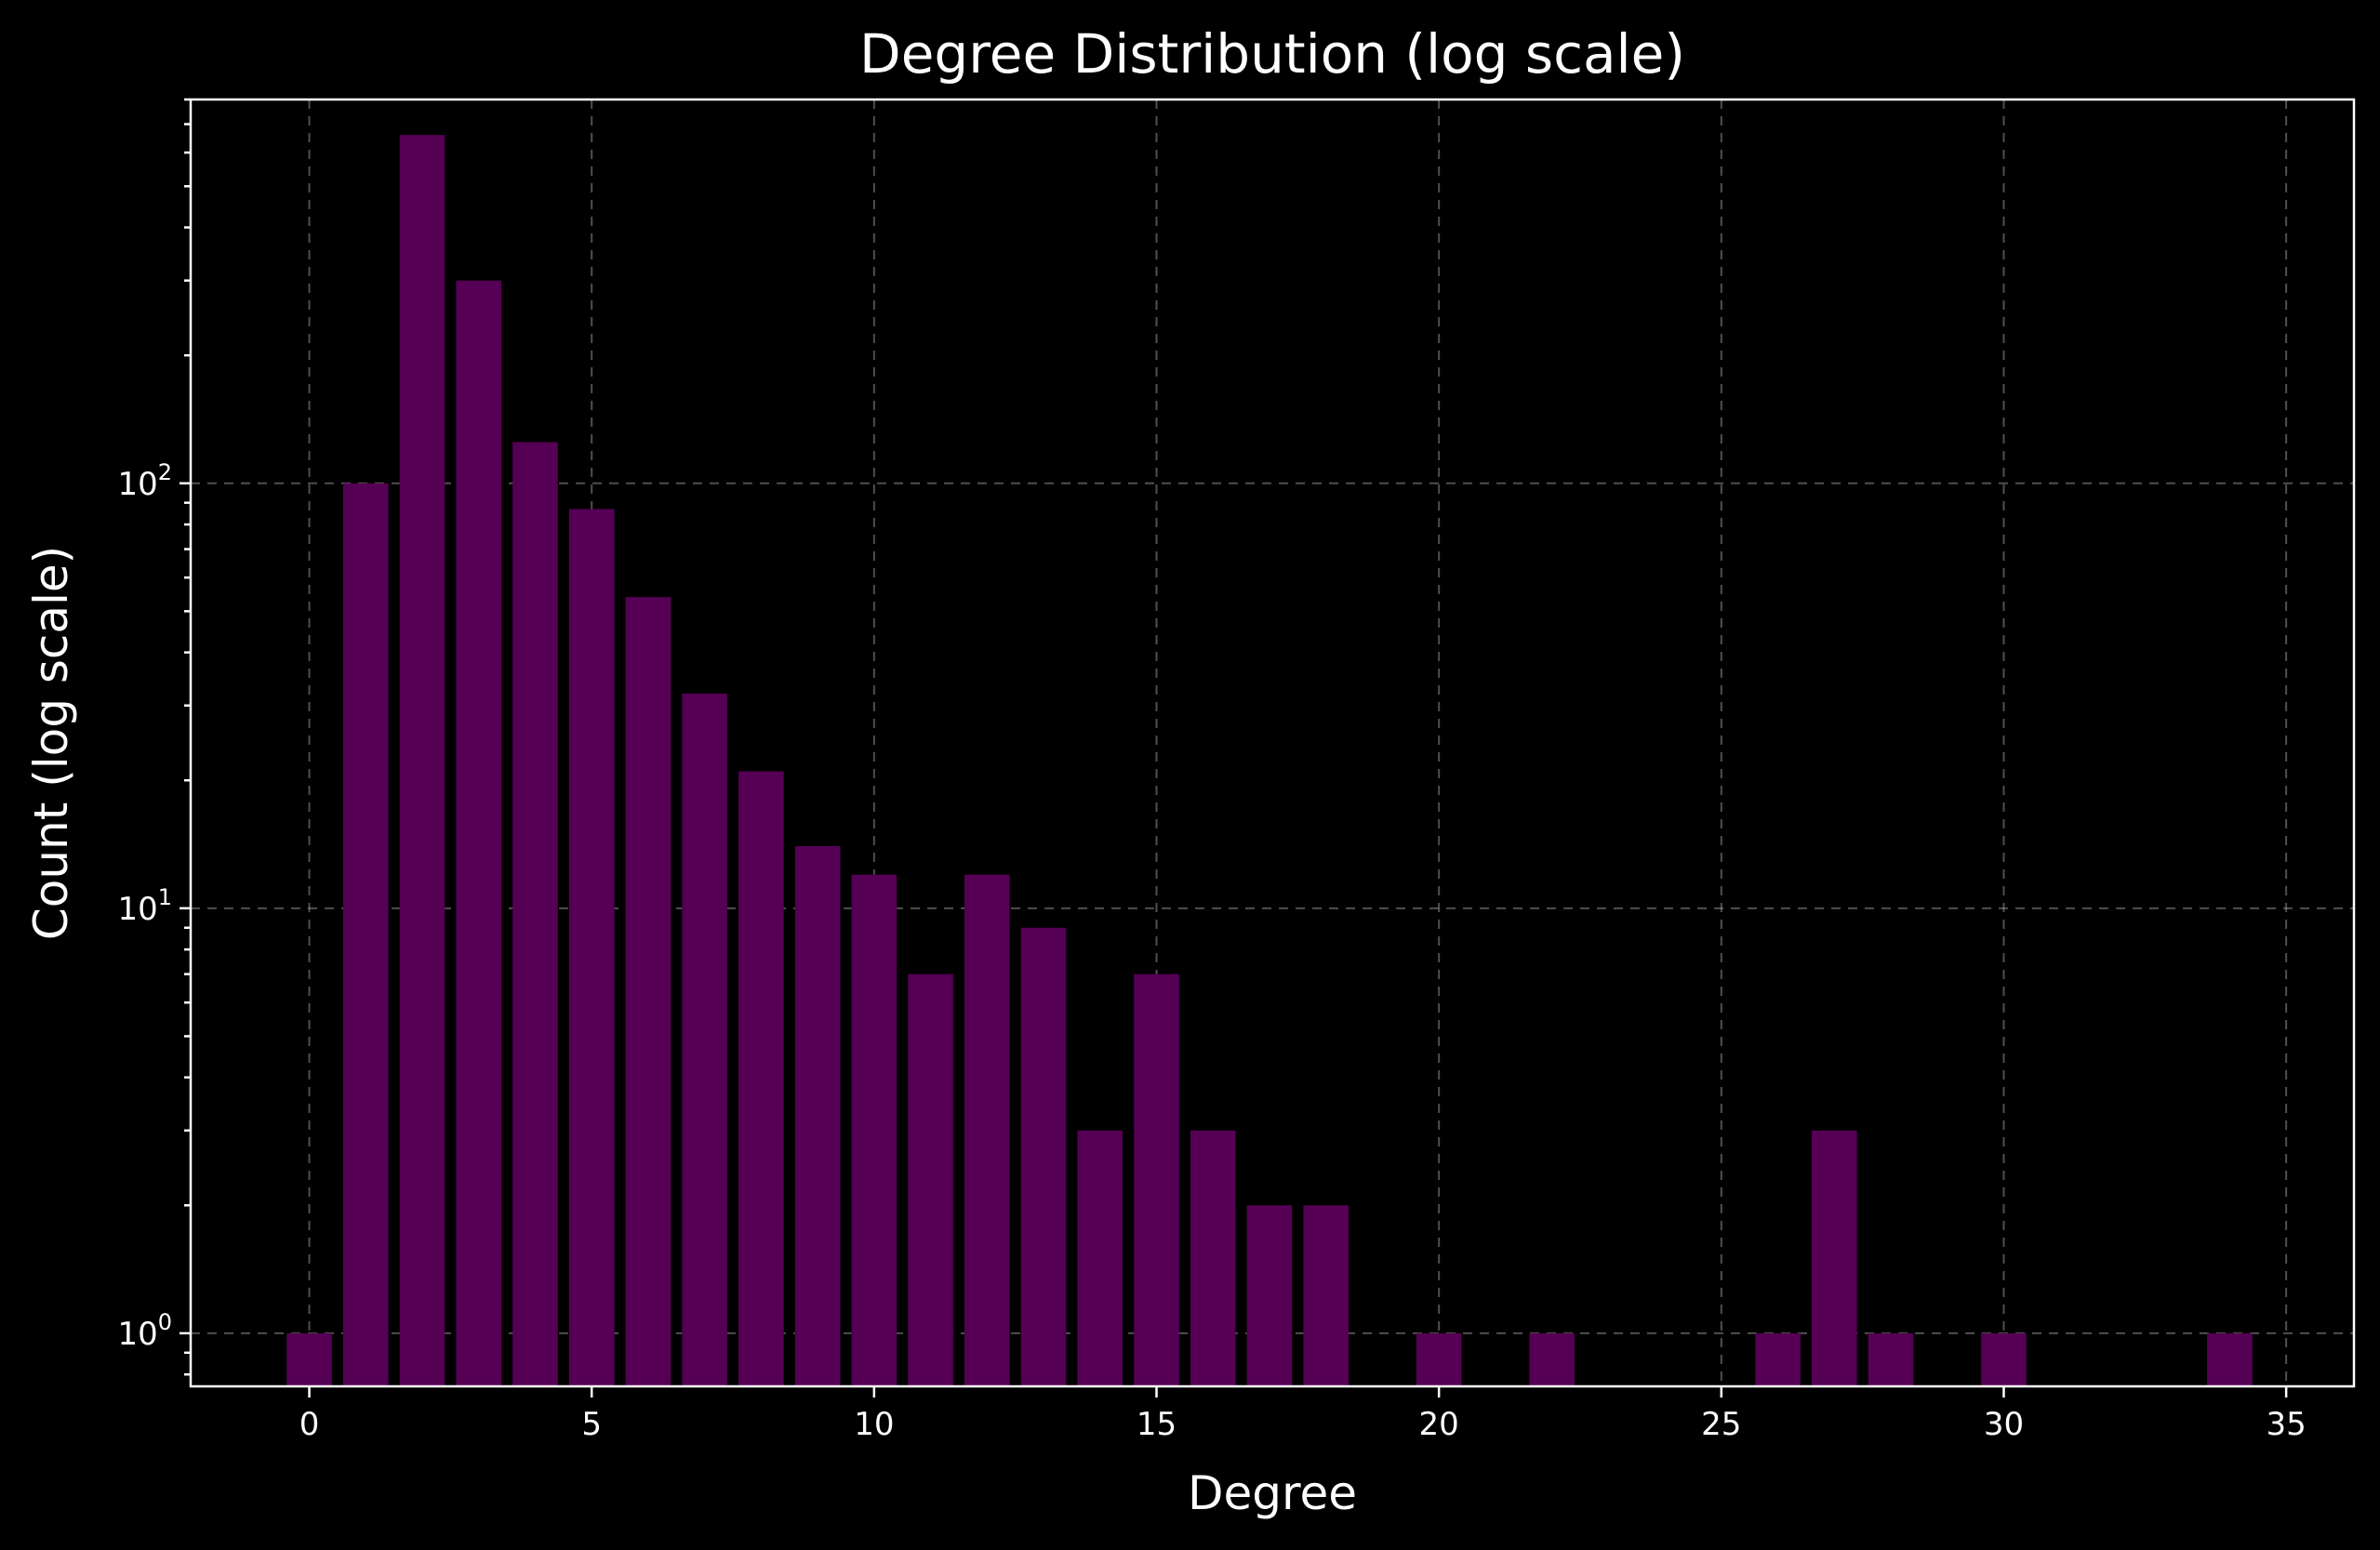 This screenshot has width=2380, height=1550. I want to click on x-tick-label: 15, so click(1157, 1424).